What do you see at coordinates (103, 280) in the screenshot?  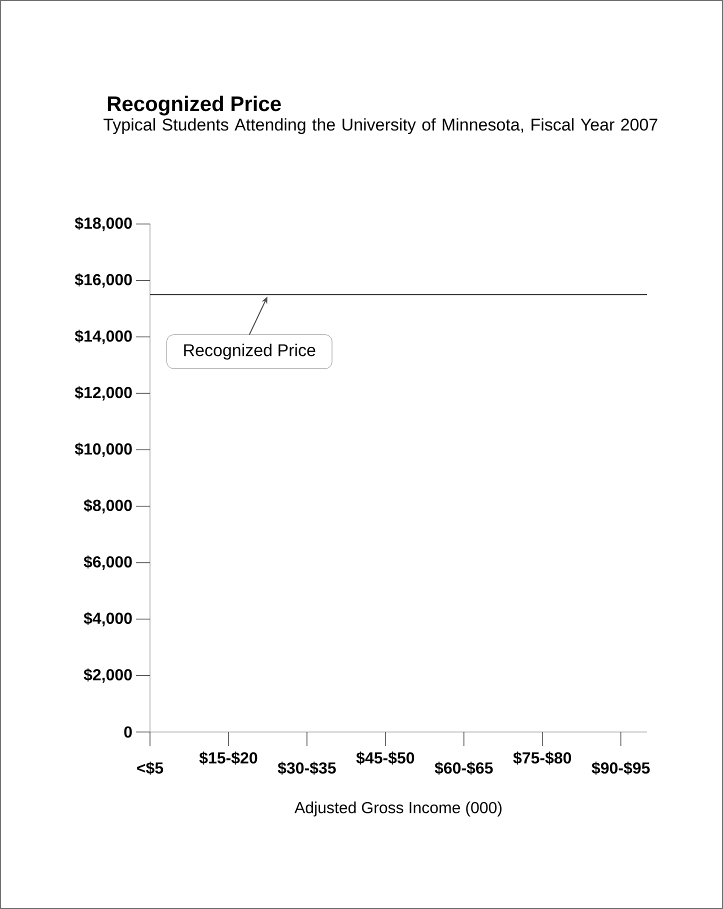 I see `y-tick-label: $16,000` at bounding box center [103, 280].